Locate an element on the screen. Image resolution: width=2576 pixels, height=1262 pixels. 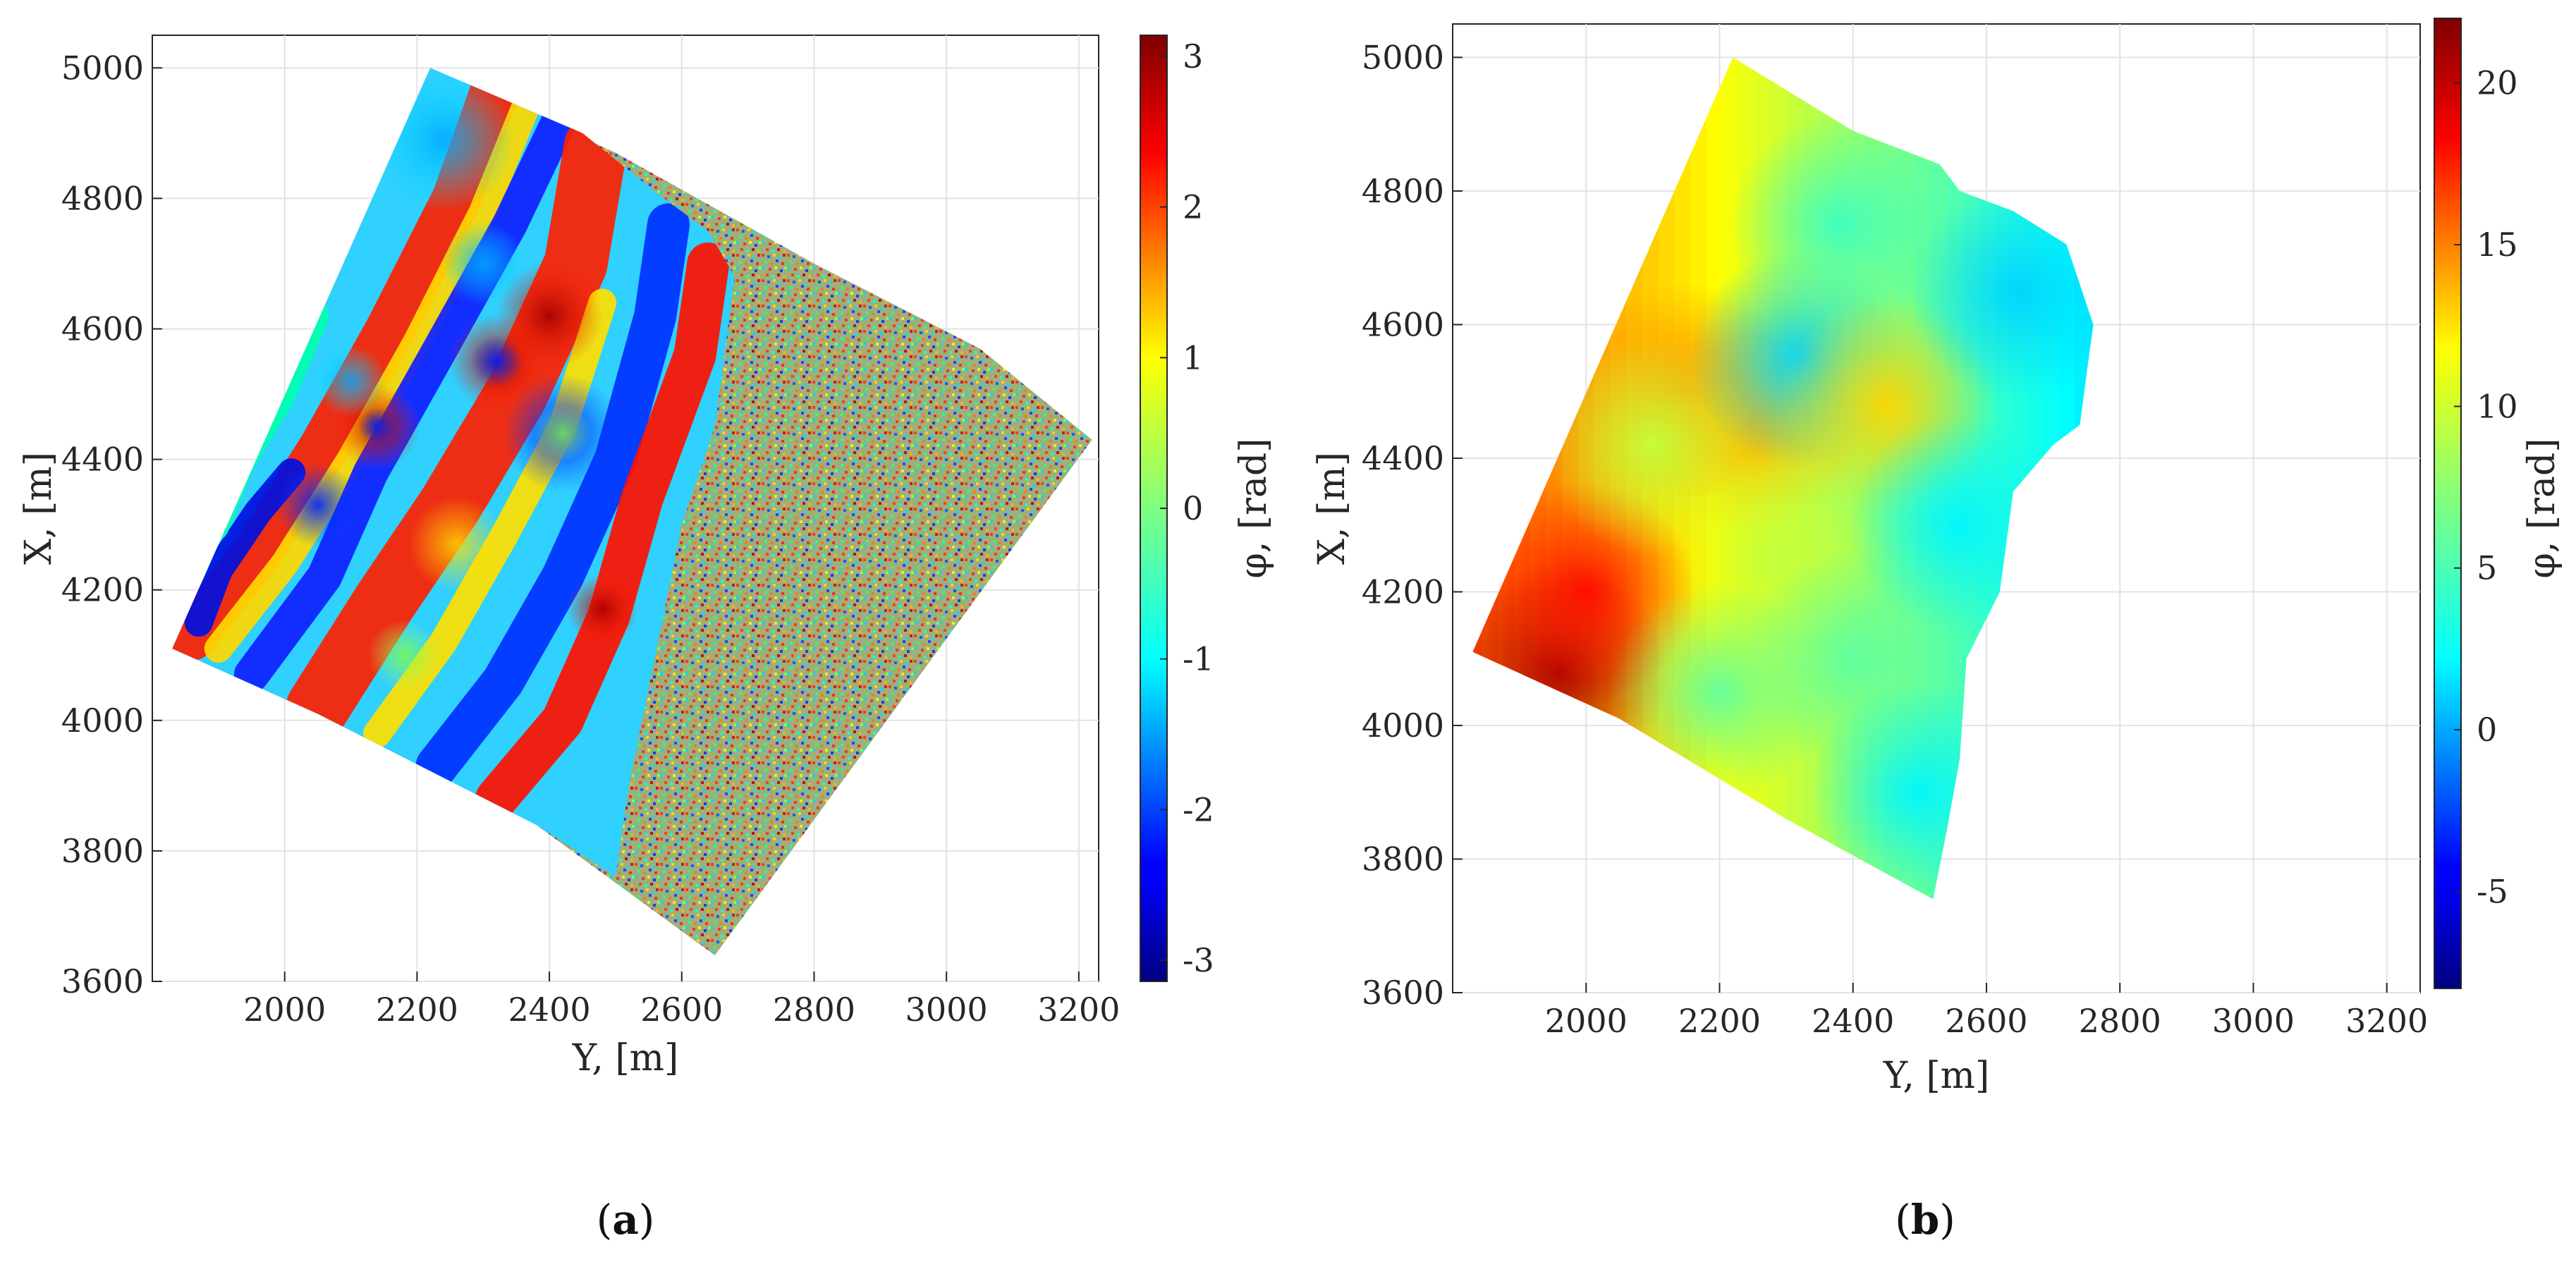
colorbar-tick-label: 10 is located at coordinates (2498, 406).